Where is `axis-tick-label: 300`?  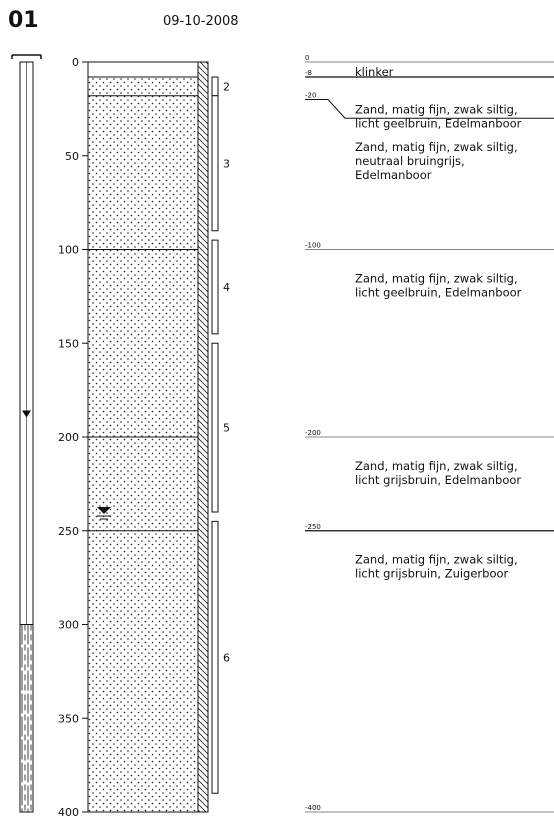 axis-tick-label: 300 is located at coordinates (68, 625).